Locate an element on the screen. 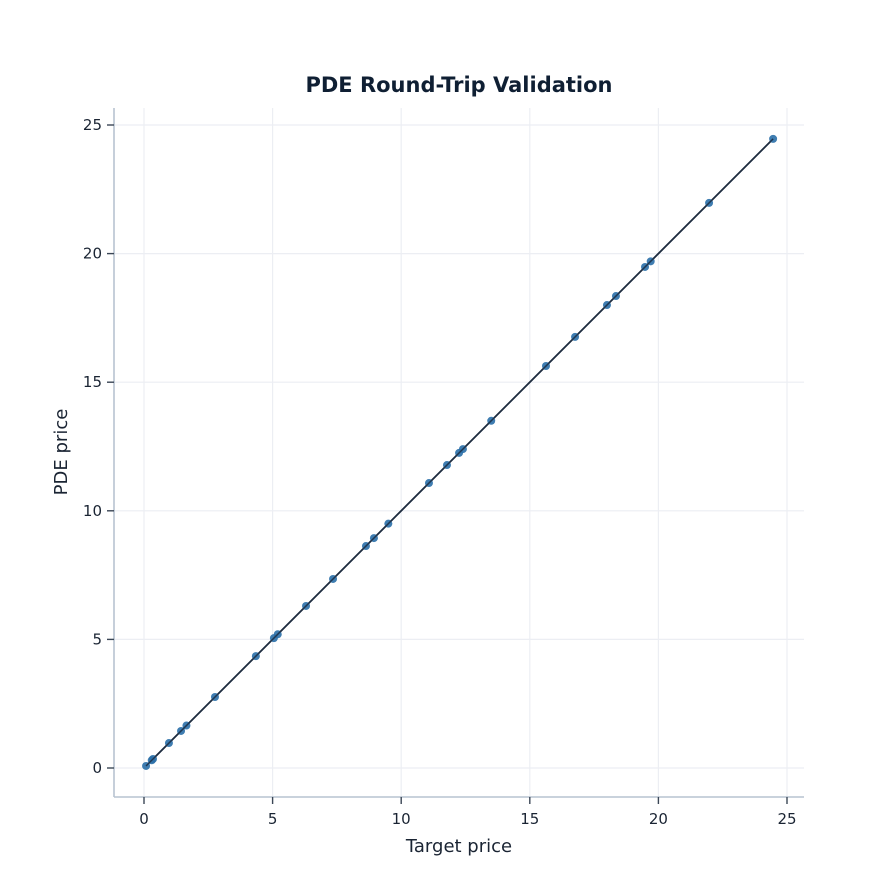 The width and height of the screenshot is (896, 896). y-tick-label: 5 is located at coordinates (97, 639).